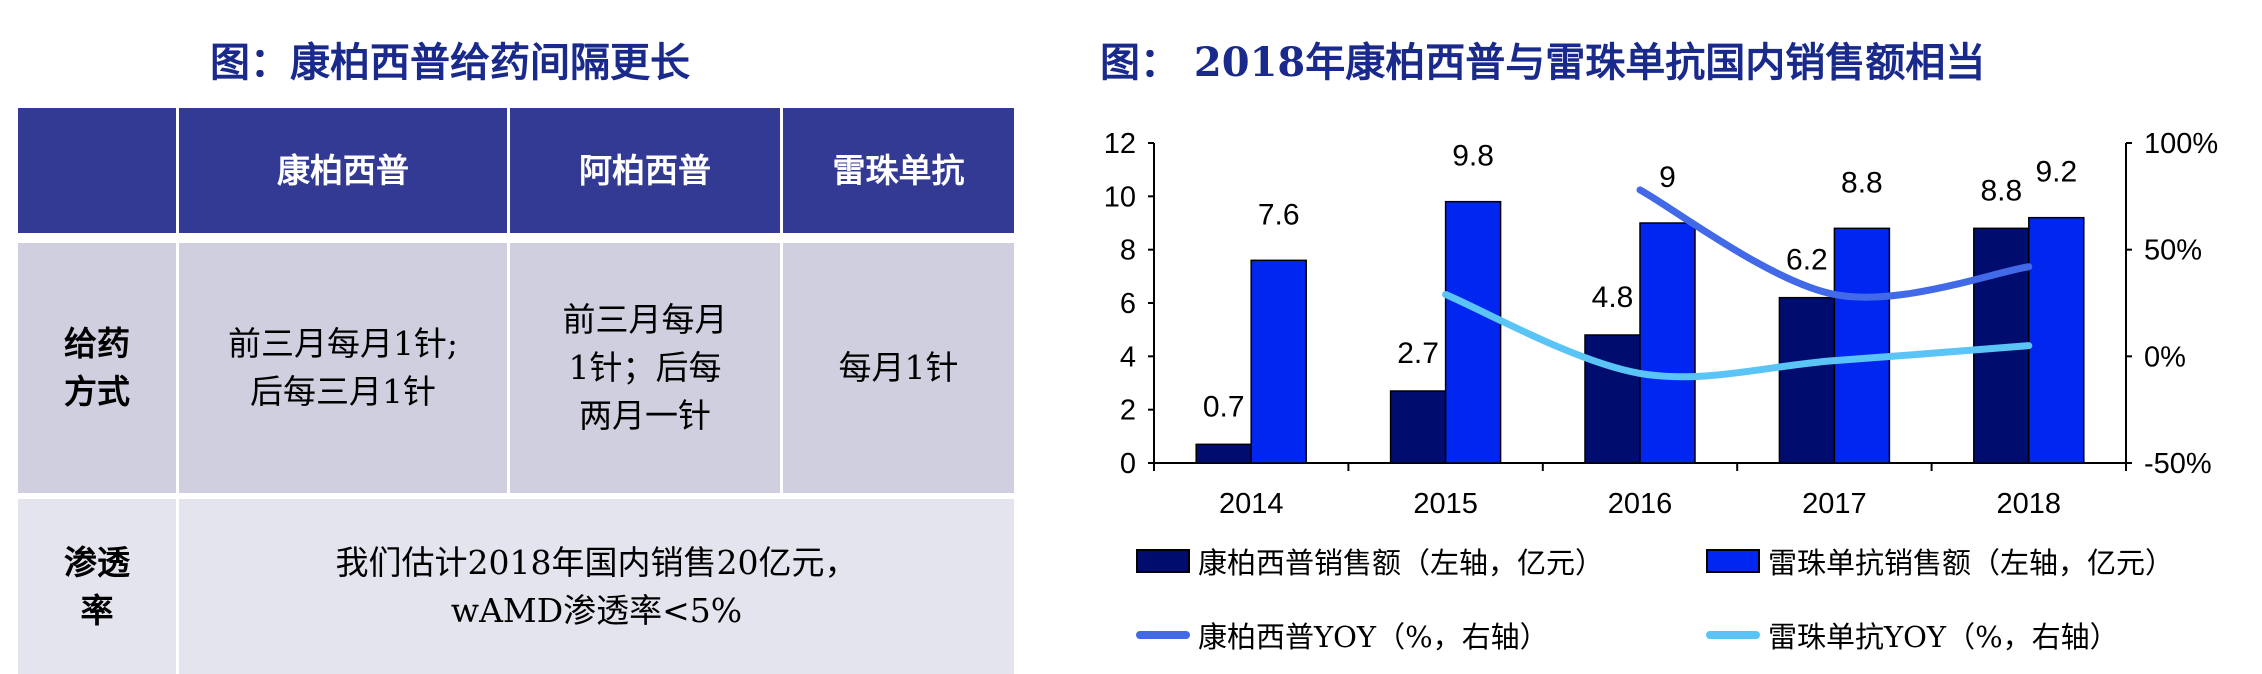  Describe the element at coordinates (2165, 357) in the screenshot. I see `right-tick-label: 0%` at that location.